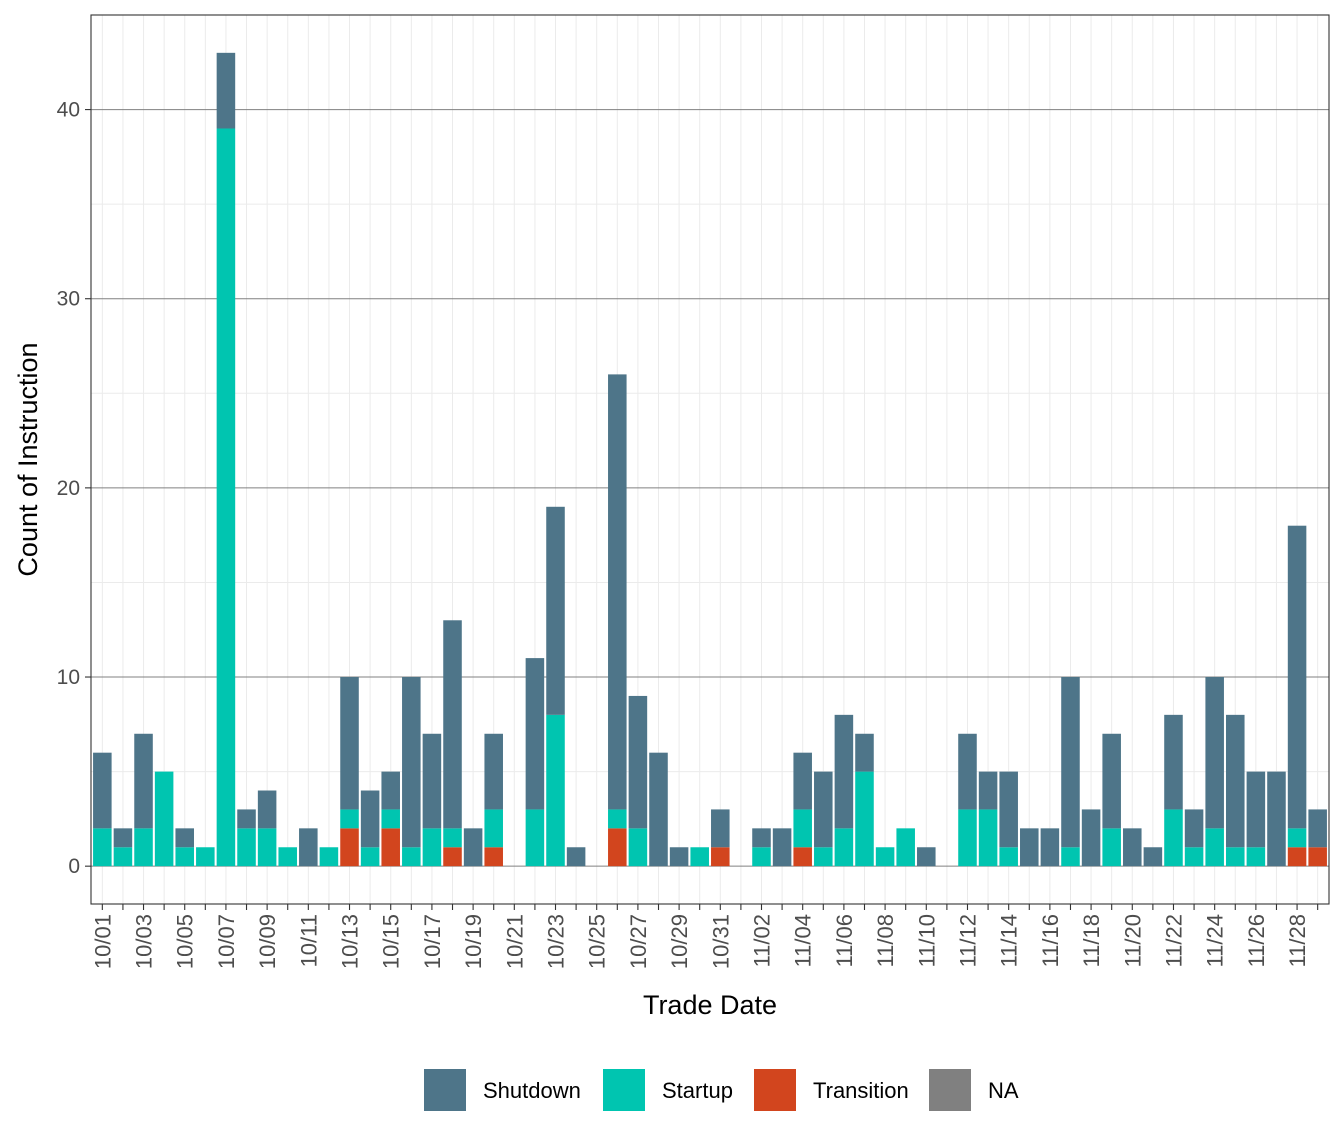  What do you see at coordinates (967, 940) in the screenshot?
I see `x-tick-label: 11/12` at bounding box center [967, 940].